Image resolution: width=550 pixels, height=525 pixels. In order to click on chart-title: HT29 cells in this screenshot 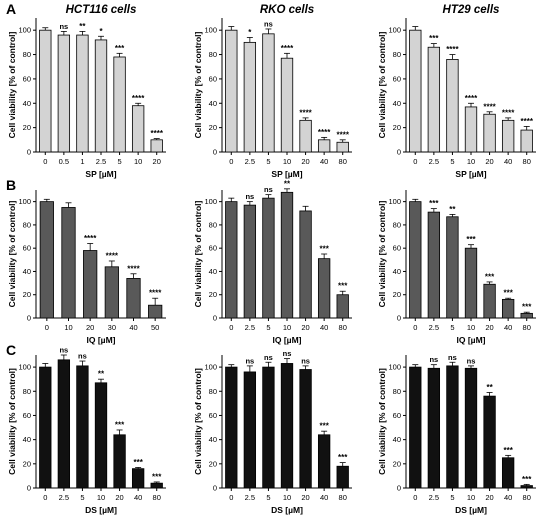, I will do `click(471, 10)`.